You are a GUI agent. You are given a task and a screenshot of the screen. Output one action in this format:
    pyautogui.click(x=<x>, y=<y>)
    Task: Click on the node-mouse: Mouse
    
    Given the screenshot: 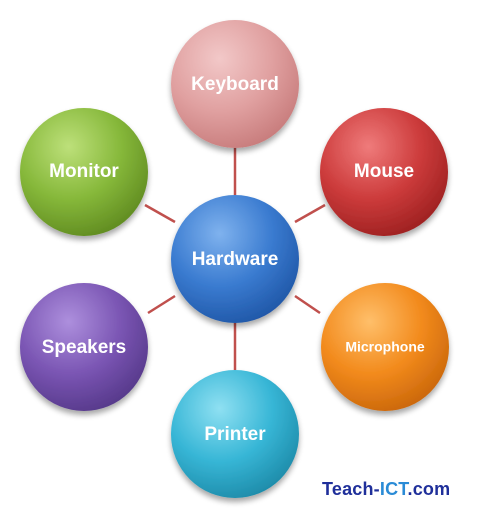 What is the action you would take?
    pyautogui.click(x=384, y=172)
    